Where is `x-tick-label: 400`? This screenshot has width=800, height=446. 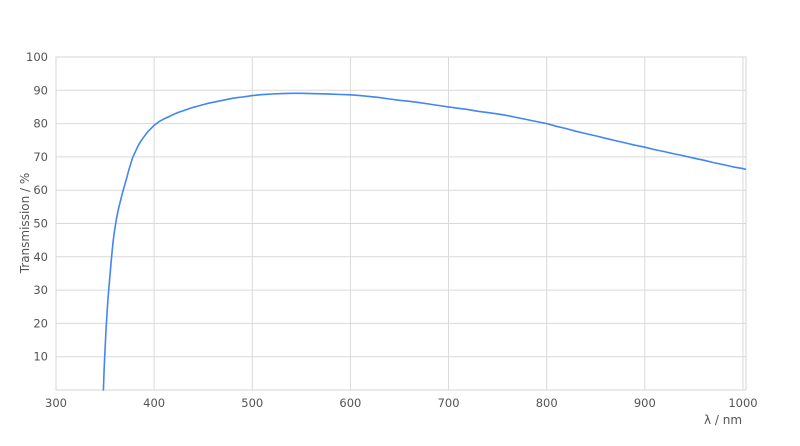
x-tick-label: 400 is located at coordinates (154, 403).